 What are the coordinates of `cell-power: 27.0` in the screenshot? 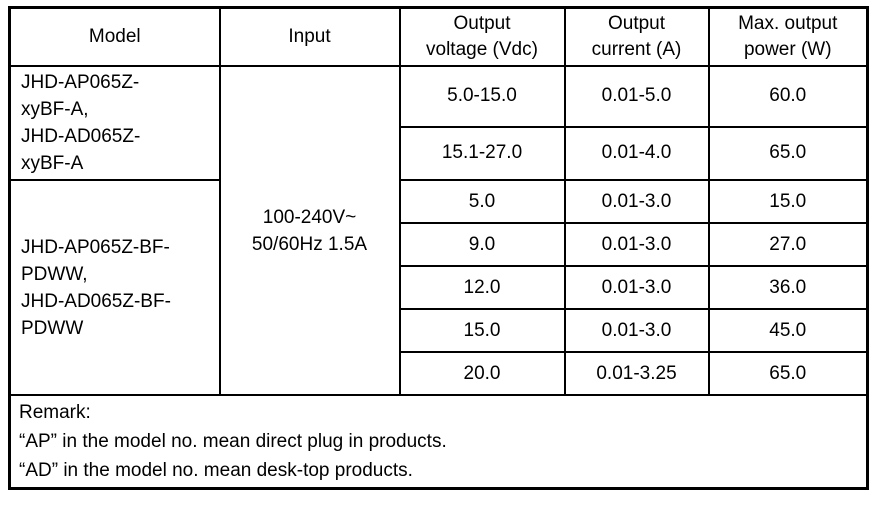 It's located at (788, 244).